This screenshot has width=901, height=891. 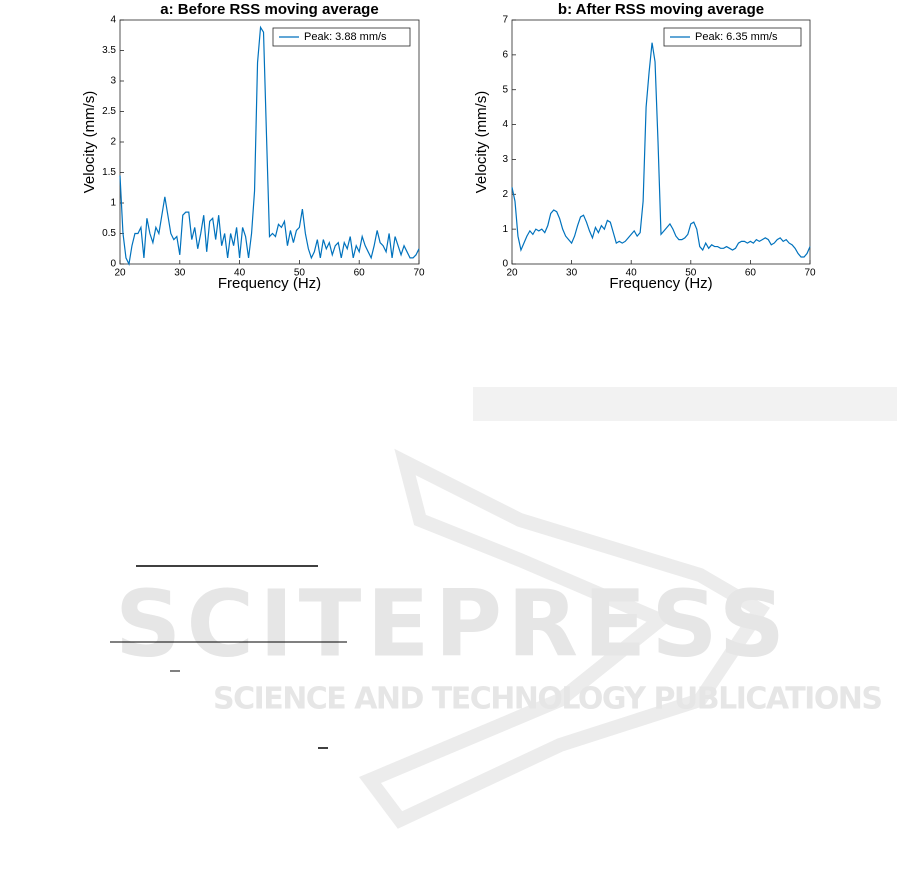 What do you see at coordinates (505, 54) in the screenshot?
I see `y-tick-label: 6` at bounding box center [505, 54].